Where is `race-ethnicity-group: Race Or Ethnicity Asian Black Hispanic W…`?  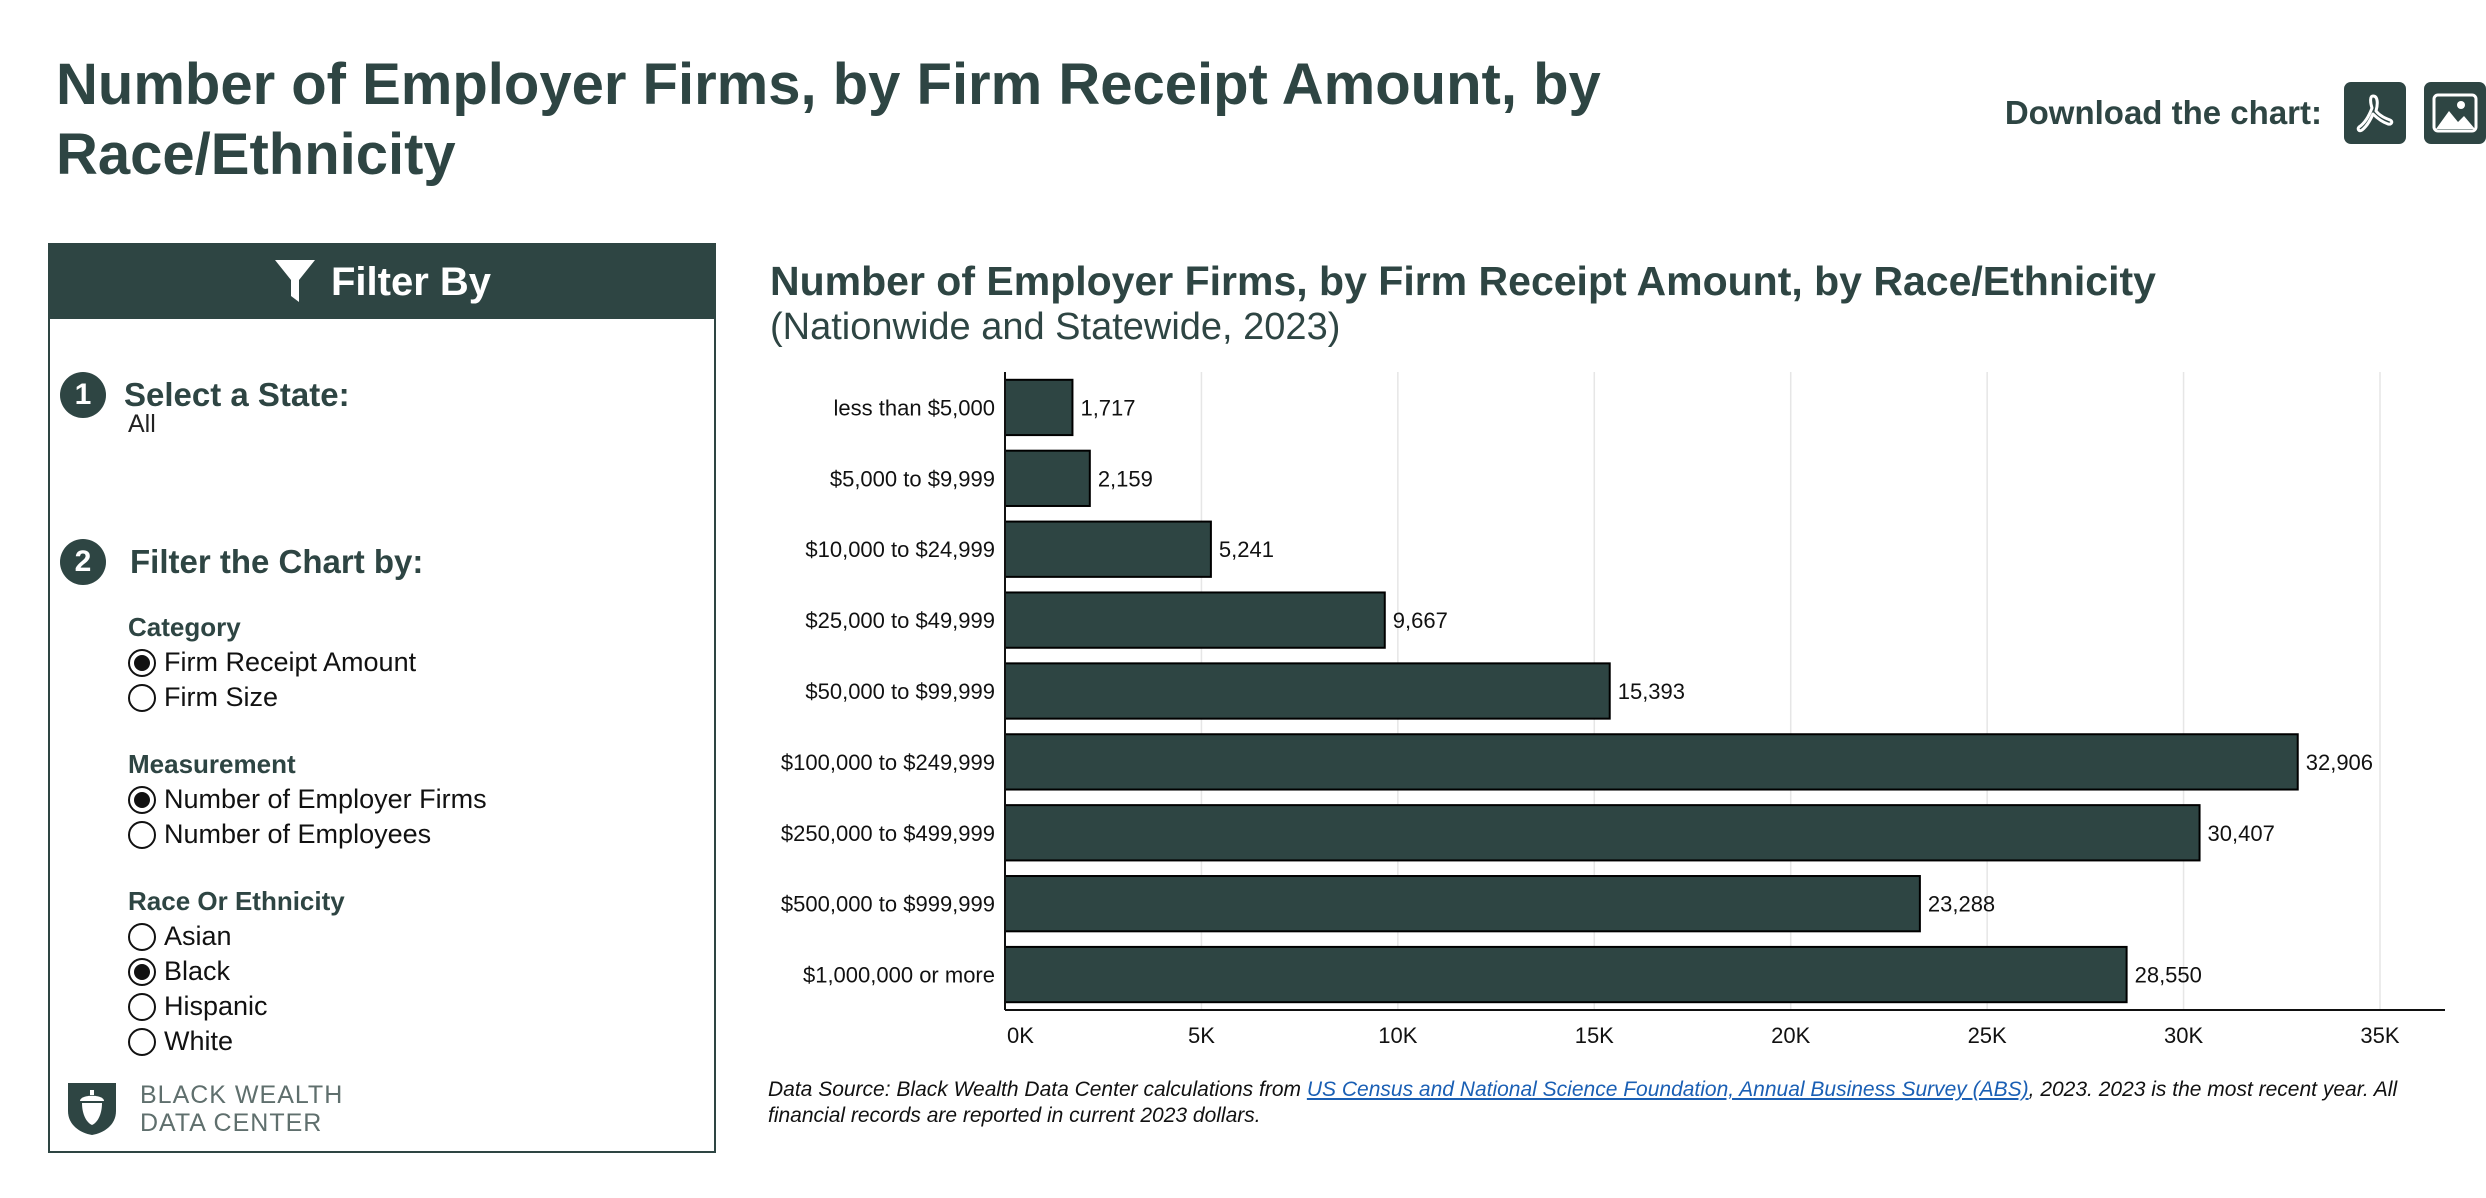
race-ethnicity-group: Race Or Ethnicity Asian Black Hispanic W… is located at coordinates (236, 972).